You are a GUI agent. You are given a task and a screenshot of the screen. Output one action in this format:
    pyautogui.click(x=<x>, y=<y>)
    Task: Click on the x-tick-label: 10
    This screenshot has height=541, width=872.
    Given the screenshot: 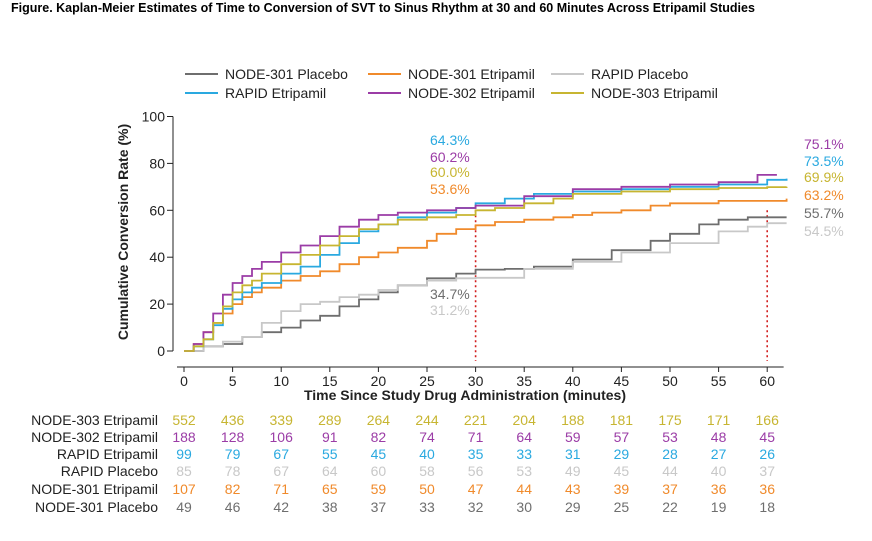 What is the action you would take?
    pyautogui.click(x=281, y=381)
    